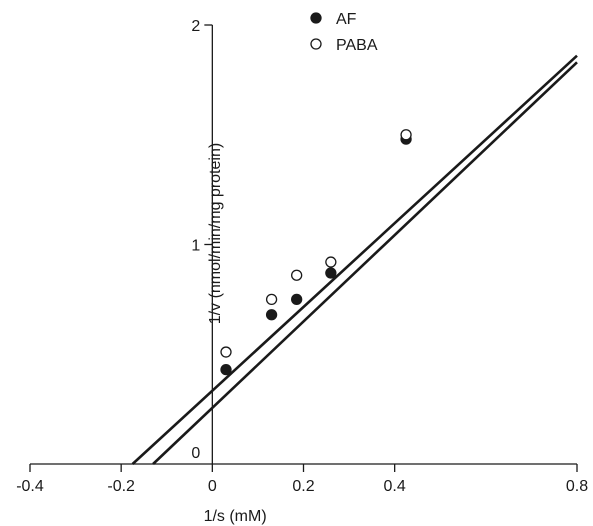  I want to click on x-tick-label: 0.8, so click(577, 486).